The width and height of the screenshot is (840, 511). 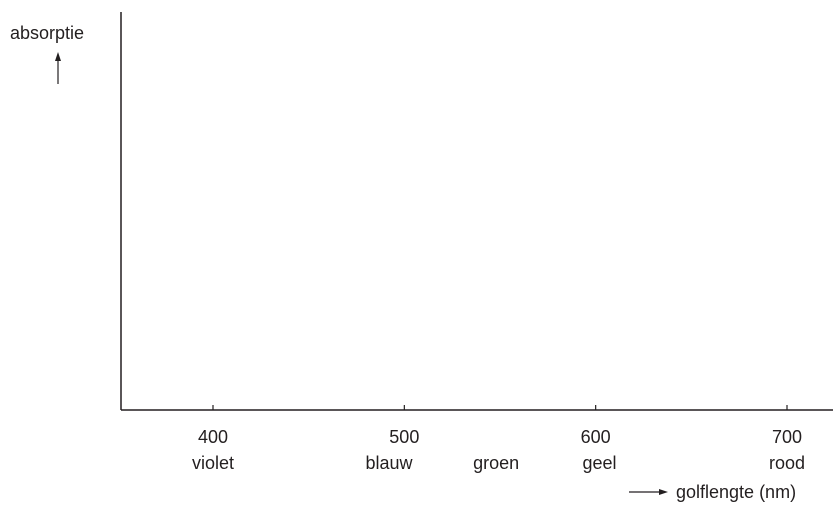 I want to click on color-band-label-blauw: blauw, so click(x=390, y=463).